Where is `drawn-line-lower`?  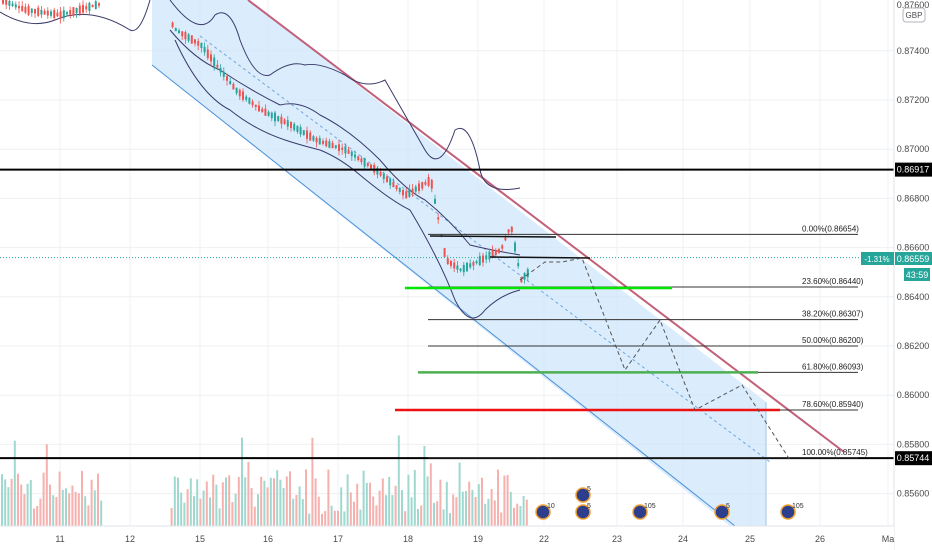
drawn-line-lower is located at coordinates (540, 257).